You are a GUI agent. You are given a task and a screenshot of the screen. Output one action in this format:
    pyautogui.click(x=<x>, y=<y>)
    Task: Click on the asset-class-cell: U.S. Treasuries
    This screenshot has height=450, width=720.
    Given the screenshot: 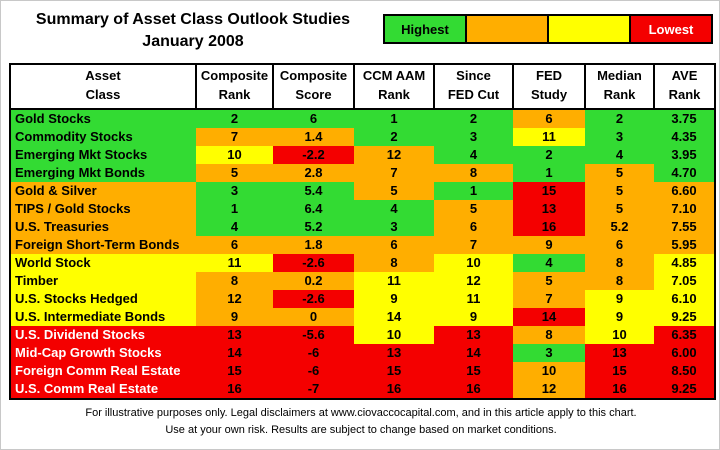 What is the action you would take?
    pyautogui.click(x=103, y=226)
    